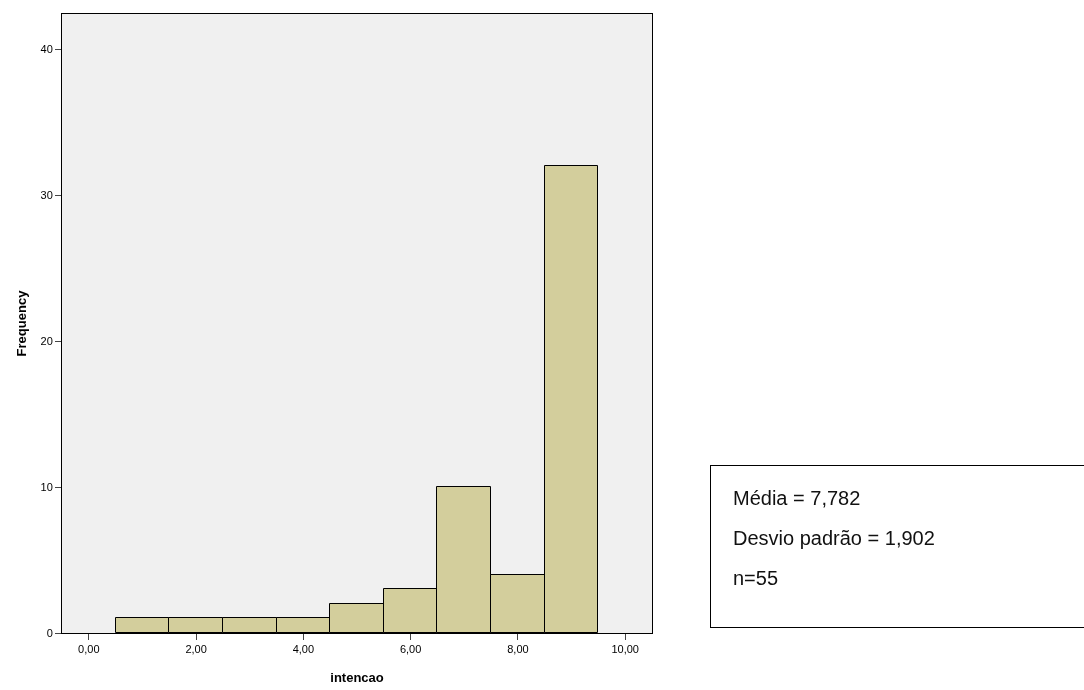 This screenshot has height=690, width=1084. Describe the element at coordinates (49, 632) in the screenshot. I see `y-tick-label: 0` at that location.